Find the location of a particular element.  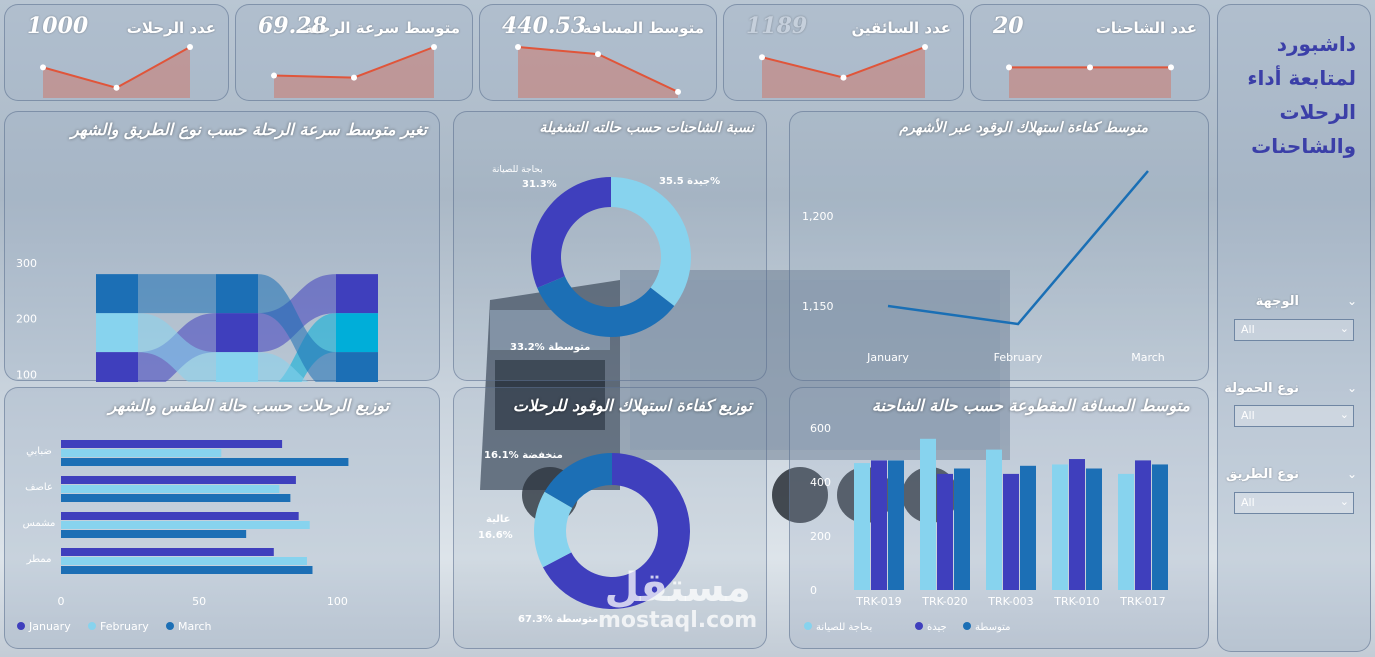

slicer-road: All ⌄ is located at coordinates (1294, 503).